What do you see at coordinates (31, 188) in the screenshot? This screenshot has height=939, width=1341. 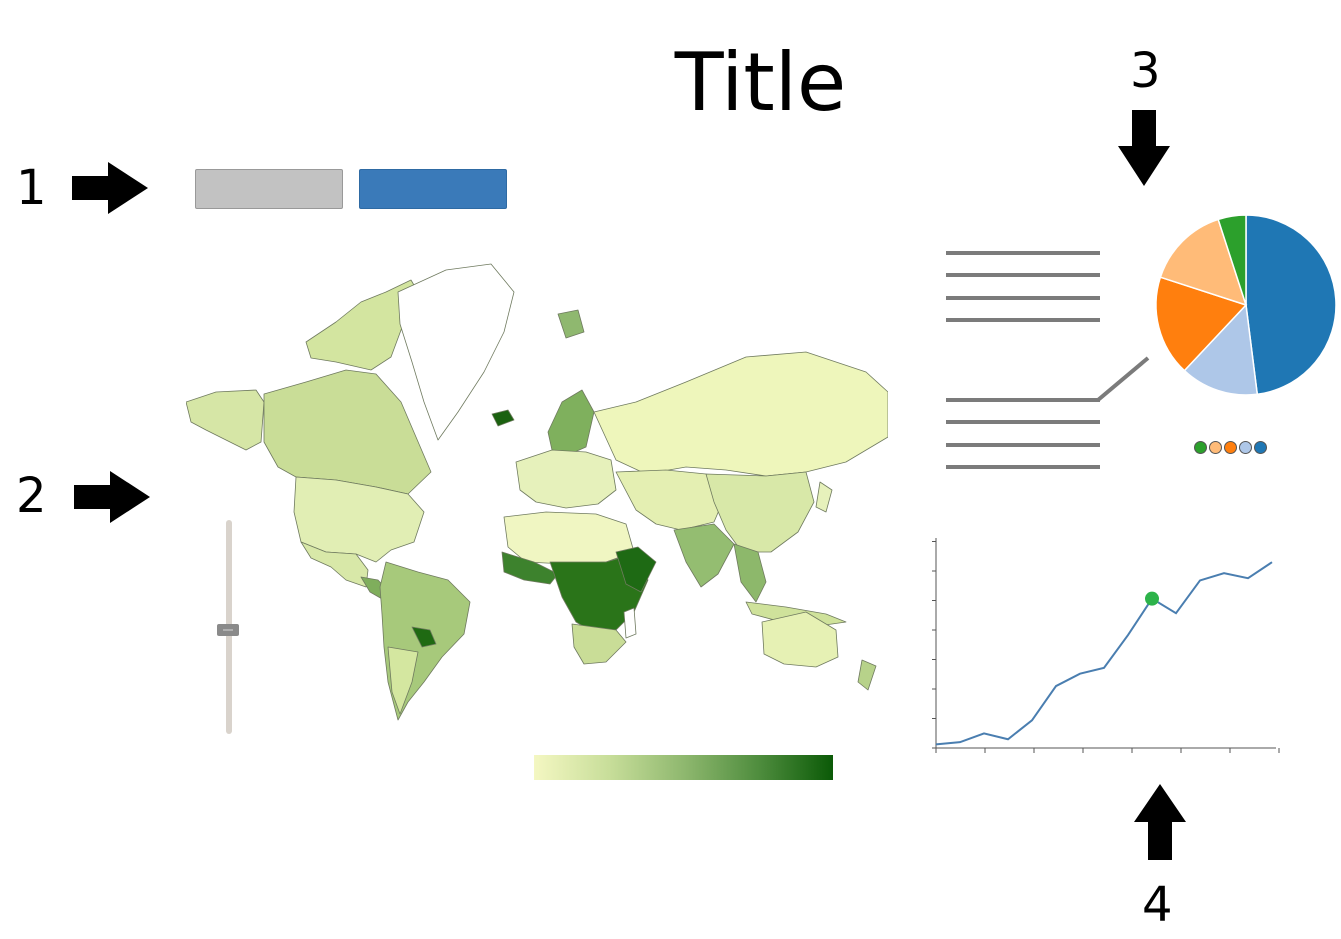 I see `callout-number-1: 1` at bounding box center [31, 188].